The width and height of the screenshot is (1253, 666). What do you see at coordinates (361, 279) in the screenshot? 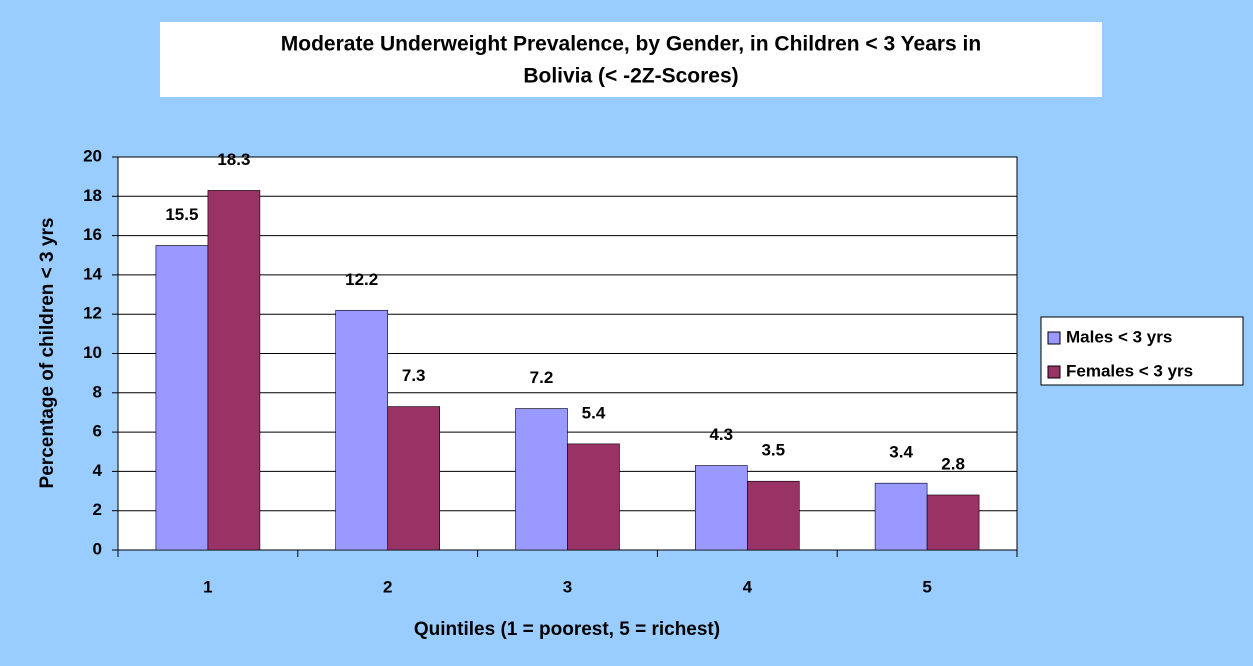
I see `value-label: 12.2` at bounding box center [361, 279].